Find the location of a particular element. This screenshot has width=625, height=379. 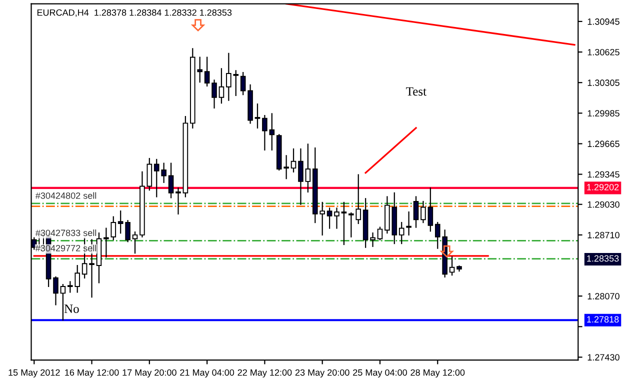

x-tick-label: 15 May 2012 is located at coordinates (34, 373).